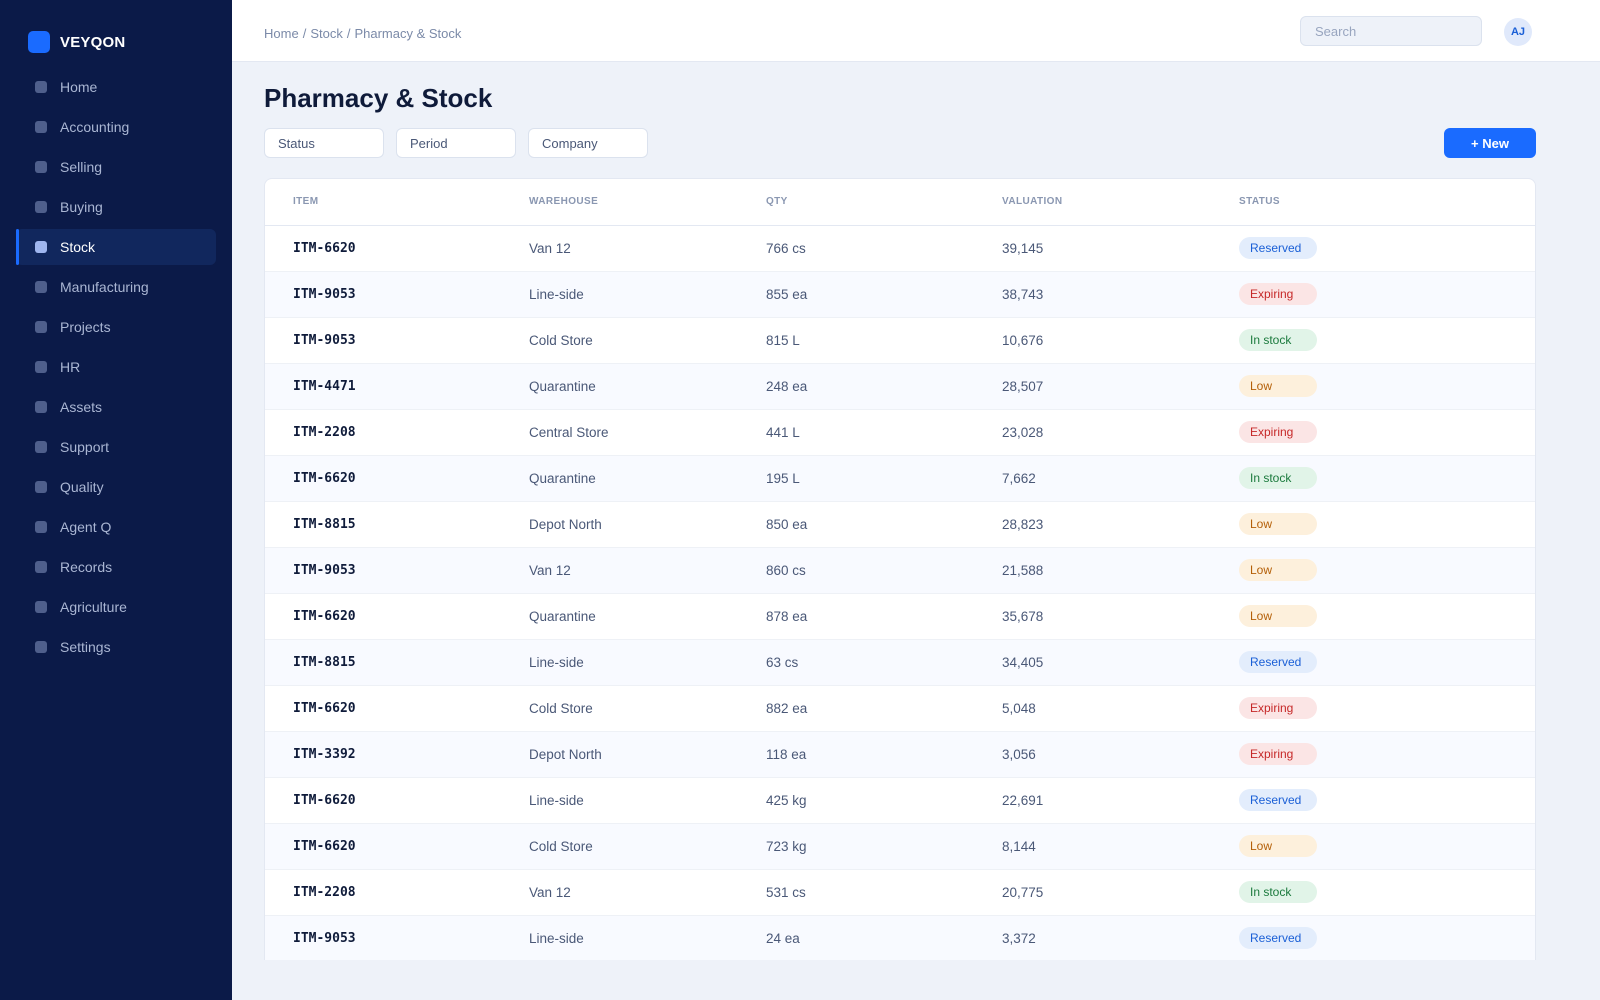 The width and height of the screenshot is (1600, 1000). I want to click on sidebar-item-accounting: Accounting, so click(116, 127).